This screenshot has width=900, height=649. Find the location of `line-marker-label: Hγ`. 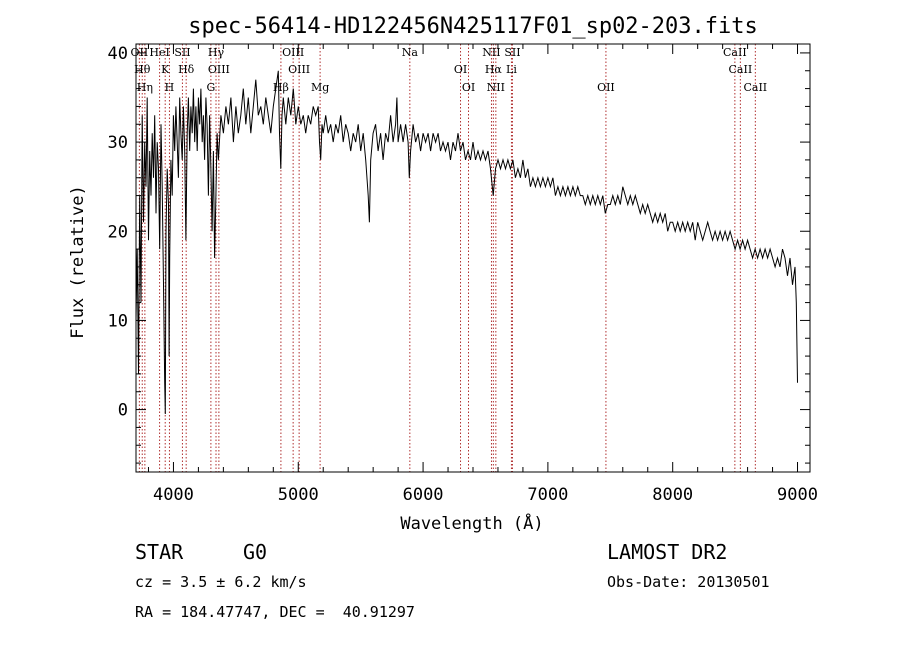

line-marker-label: Hγ is located at coordinates (216, 52).